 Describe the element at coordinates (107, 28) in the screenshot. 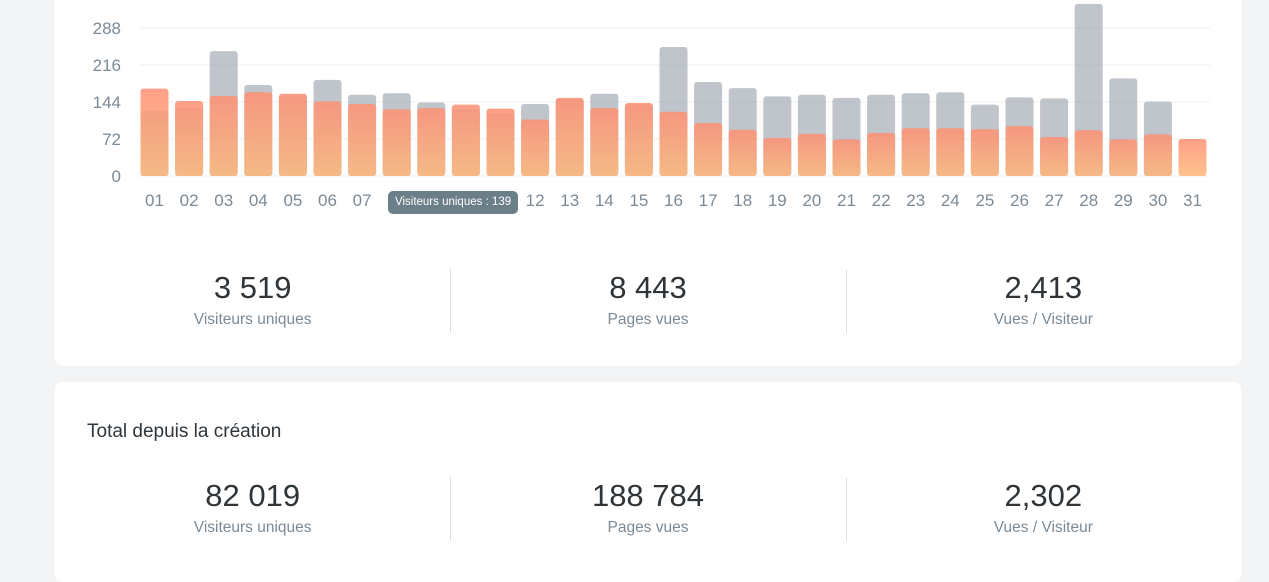

I see `y-tick-label: 288` at that location.